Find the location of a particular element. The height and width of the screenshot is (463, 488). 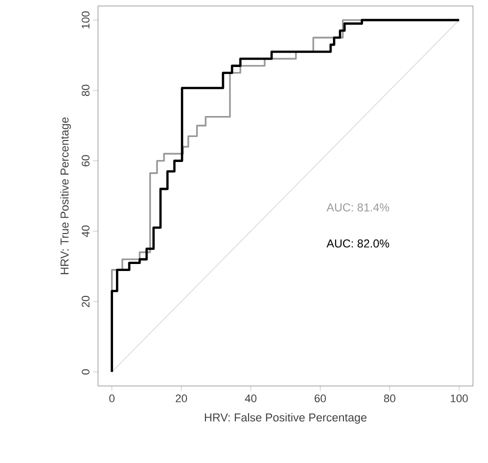

x-tick-label: 40 is located at coordinates (250, 398).